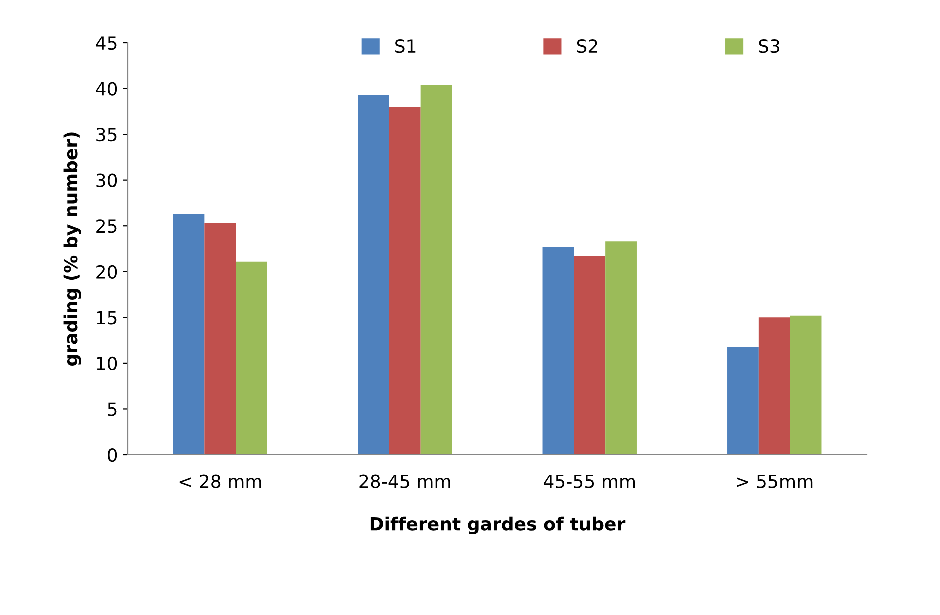 This screenshot has height=615, width=940. I want to click on y-tick-label: 15, so click(107, 318).